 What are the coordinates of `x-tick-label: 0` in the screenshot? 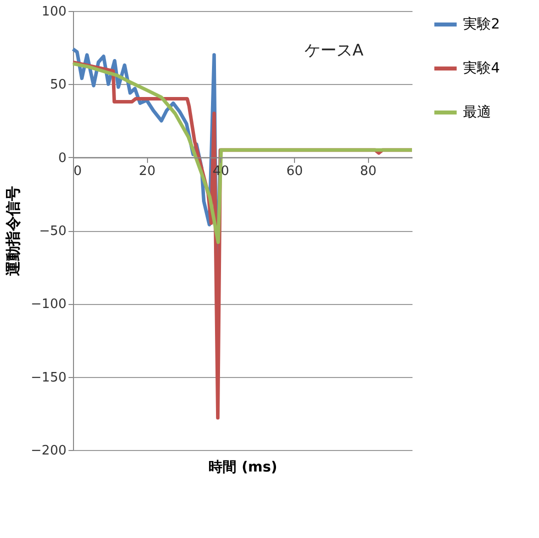 It's located at (78, 171).